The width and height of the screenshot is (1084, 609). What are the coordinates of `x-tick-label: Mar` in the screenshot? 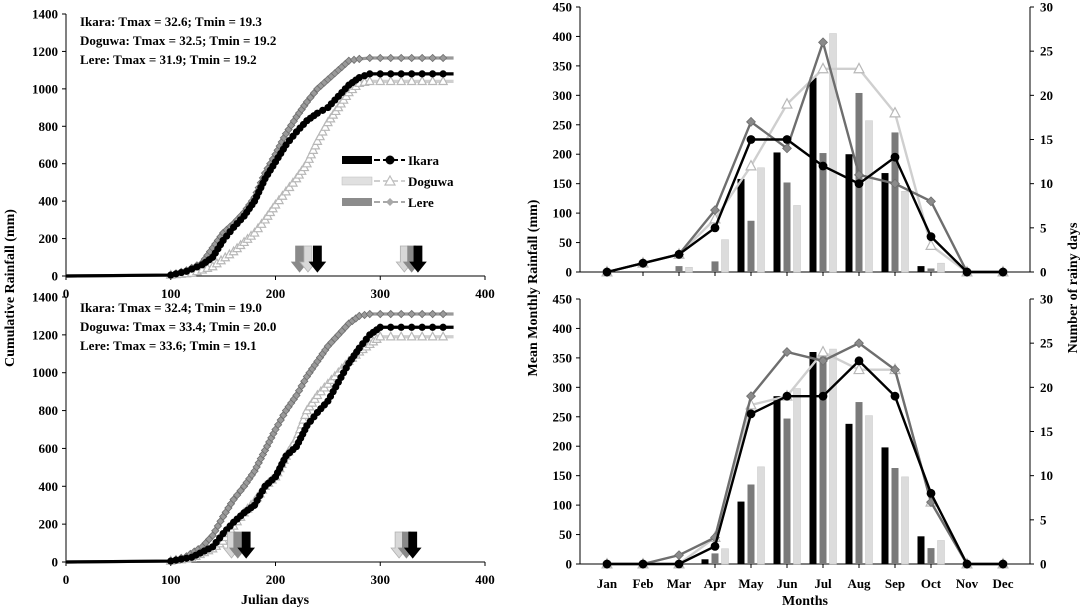 It's located at (679, 583).